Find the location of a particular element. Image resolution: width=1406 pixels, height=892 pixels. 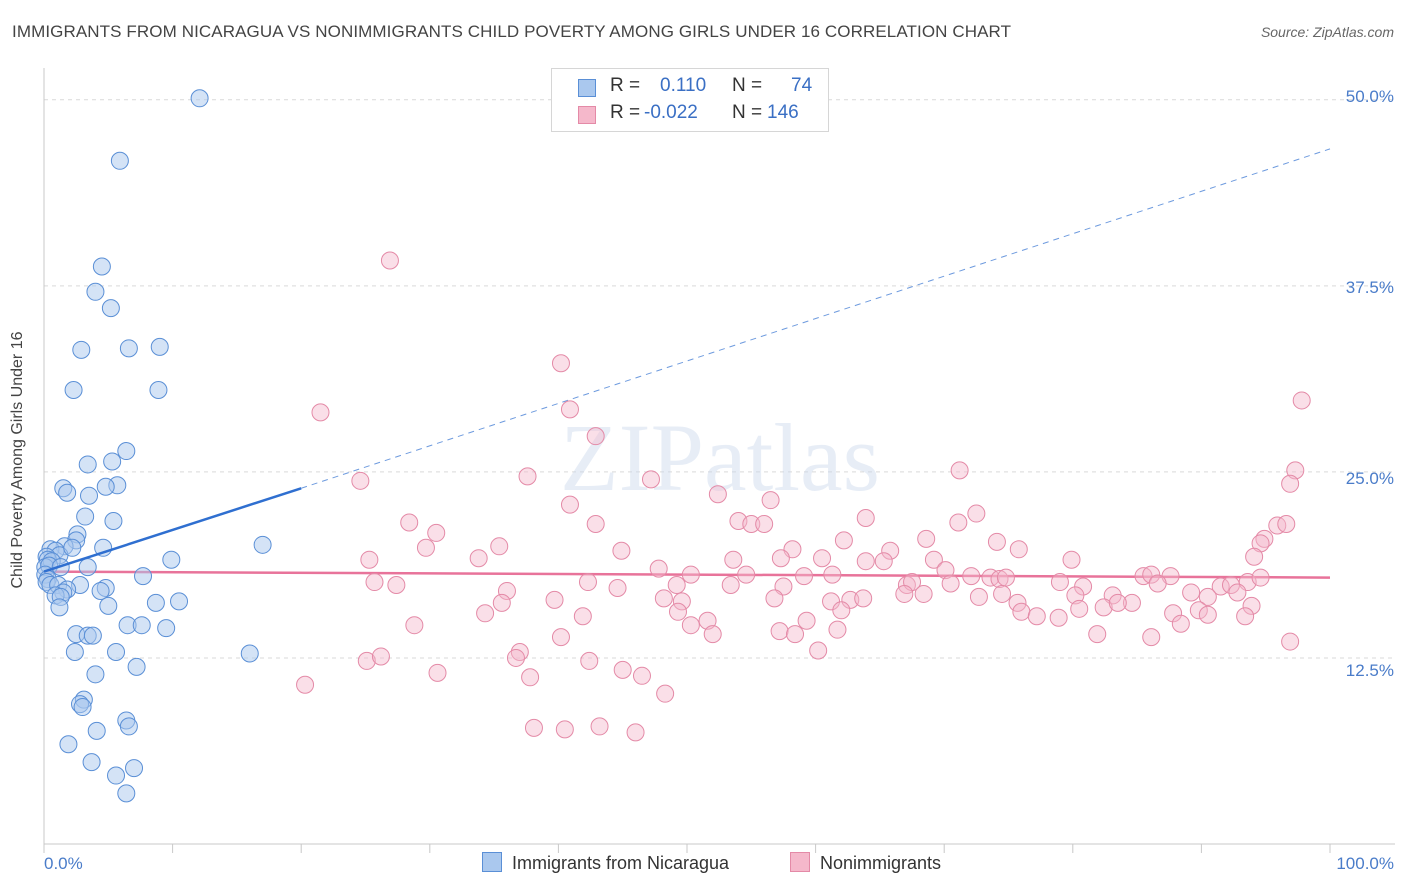

stats-box: R = 0.110 N = 74 R = -0.022 N = 146 is located at coordinates (690, 100).